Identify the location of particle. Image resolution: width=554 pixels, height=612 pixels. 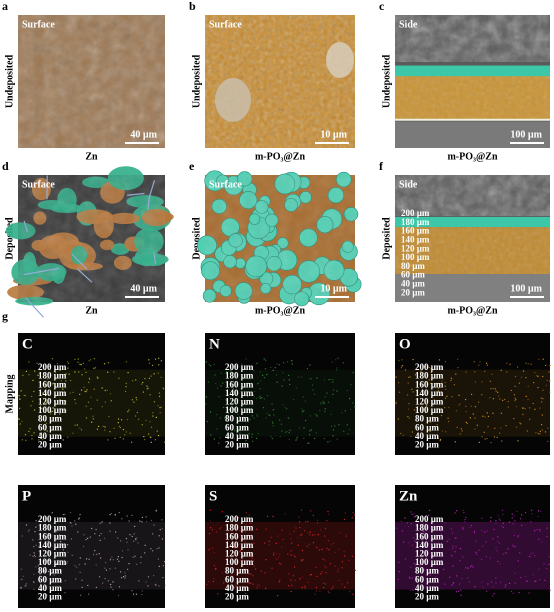
(233, 100).